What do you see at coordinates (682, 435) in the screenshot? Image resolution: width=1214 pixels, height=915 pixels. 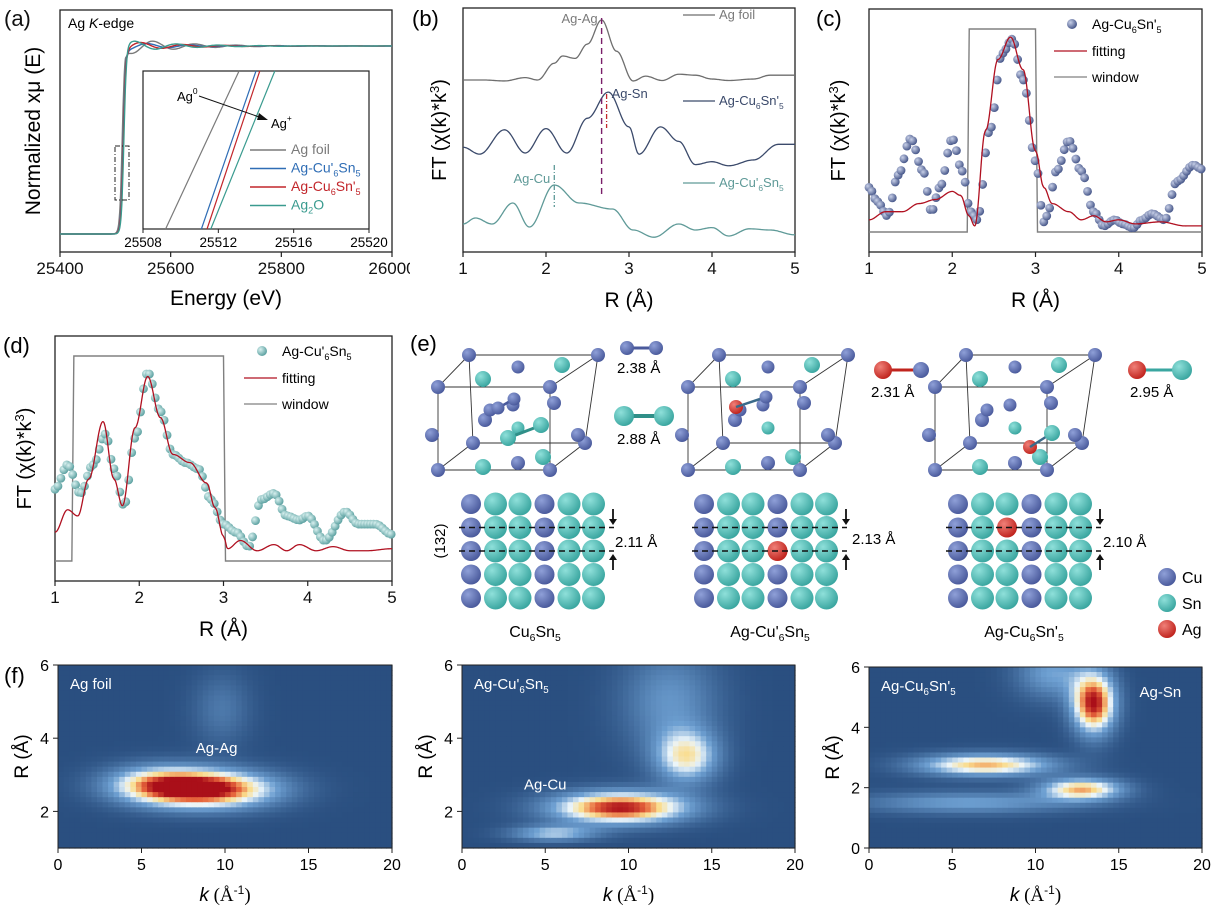 I see `cu-atom` at bounding box center [682, 435].